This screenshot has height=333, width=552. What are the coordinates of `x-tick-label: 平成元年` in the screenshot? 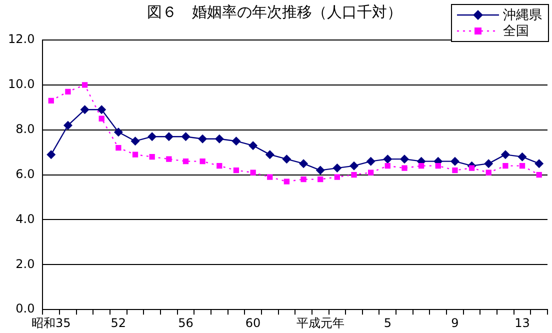 It's located at (320, 323).